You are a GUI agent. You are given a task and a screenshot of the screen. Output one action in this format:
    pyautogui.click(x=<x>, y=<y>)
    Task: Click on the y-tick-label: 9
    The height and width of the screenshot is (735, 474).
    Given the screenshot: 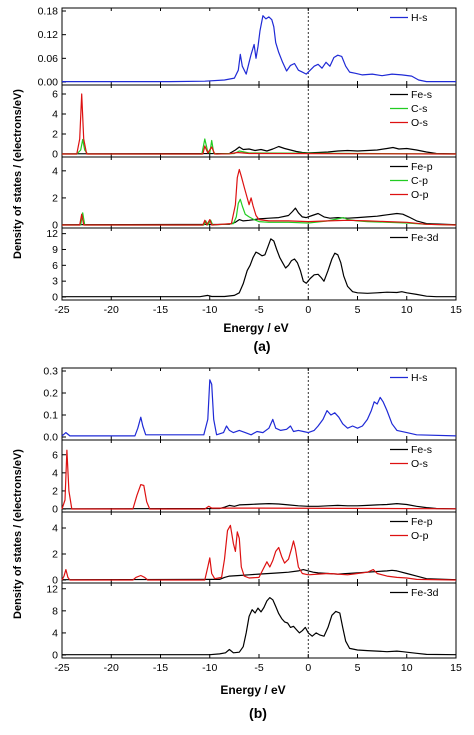 What is the action you would take?
    pyautogui.click(x=55, y=250)
    